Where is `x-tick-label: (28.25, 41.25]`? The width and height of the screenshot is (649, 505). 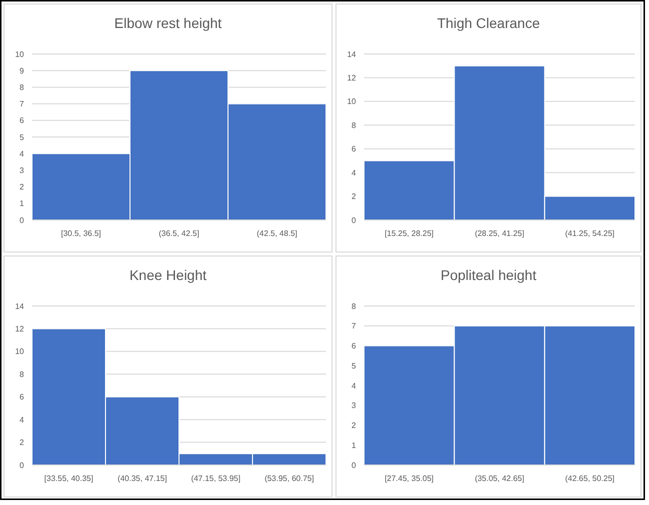
x-tick-label: (28.25, 41.25] is located at coordinates (499, 233).